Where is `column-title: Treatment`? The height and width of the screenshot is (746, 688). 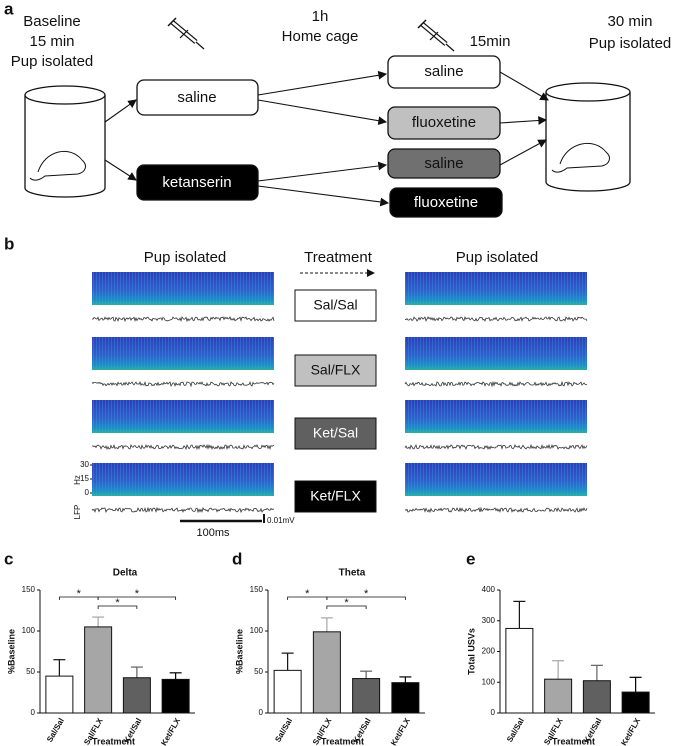 column-title: Treatment is located at coordinates (338, 257).